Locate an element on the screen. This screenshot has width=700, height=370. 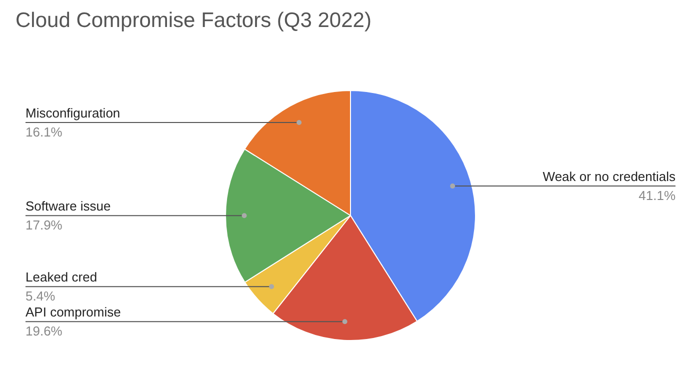
slice-label: Leaked cred is located at coordinates (62, 277).